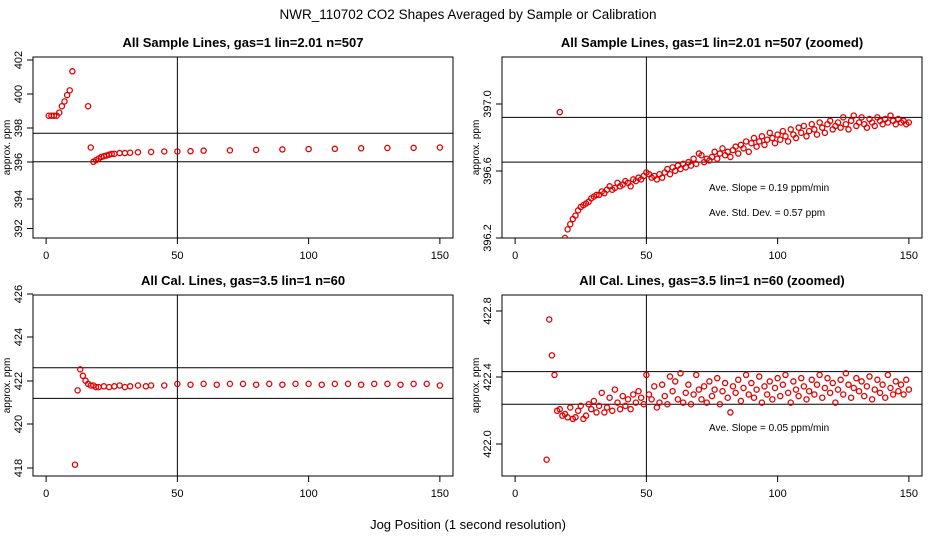 Image resolution: width=936 pixels, height=540 pixels. I want to click on x-tick-label: 50, so click(646, 494).